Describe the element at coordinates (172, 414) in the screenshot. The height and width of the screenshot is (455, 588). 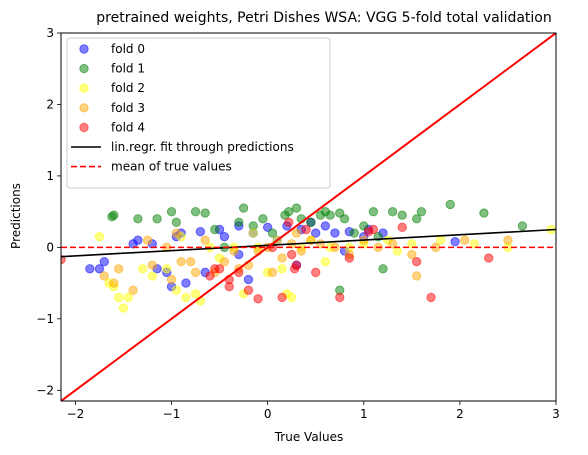
I see `x-tick-label: −1` at that location.